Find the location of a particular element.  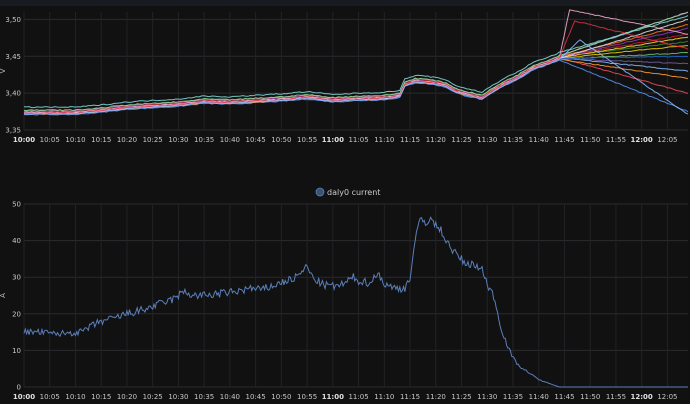

y-tick-label: 3,45 is located at coordinates (13, 57).